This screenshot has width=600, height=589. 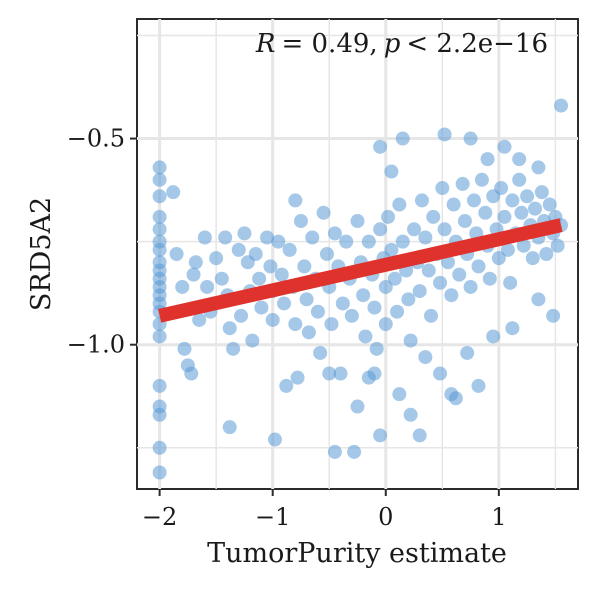 What do you see at coordinates (357, 553) in the screenshot?
I see `x-axis-title: TumorPurity estimate` at bounding box center [357, 553].